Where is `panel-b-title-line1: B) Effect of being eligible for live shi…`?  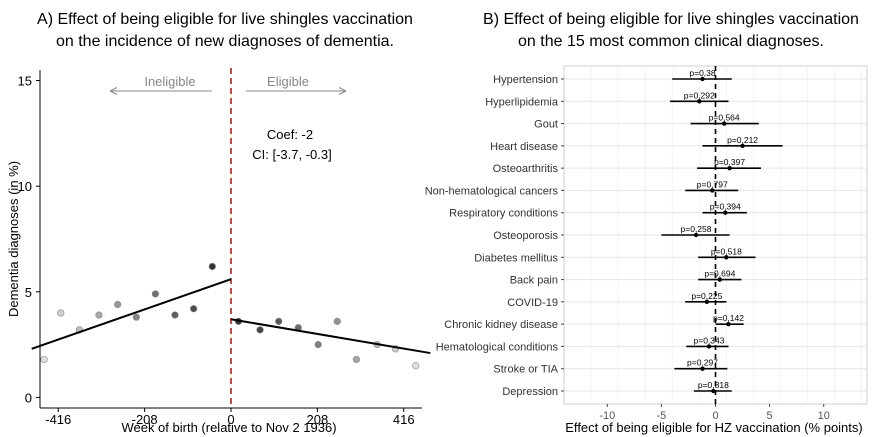 panel-b-title-line1: B) Effect of being eligible for live shi… is located at coordinates (671, 19).